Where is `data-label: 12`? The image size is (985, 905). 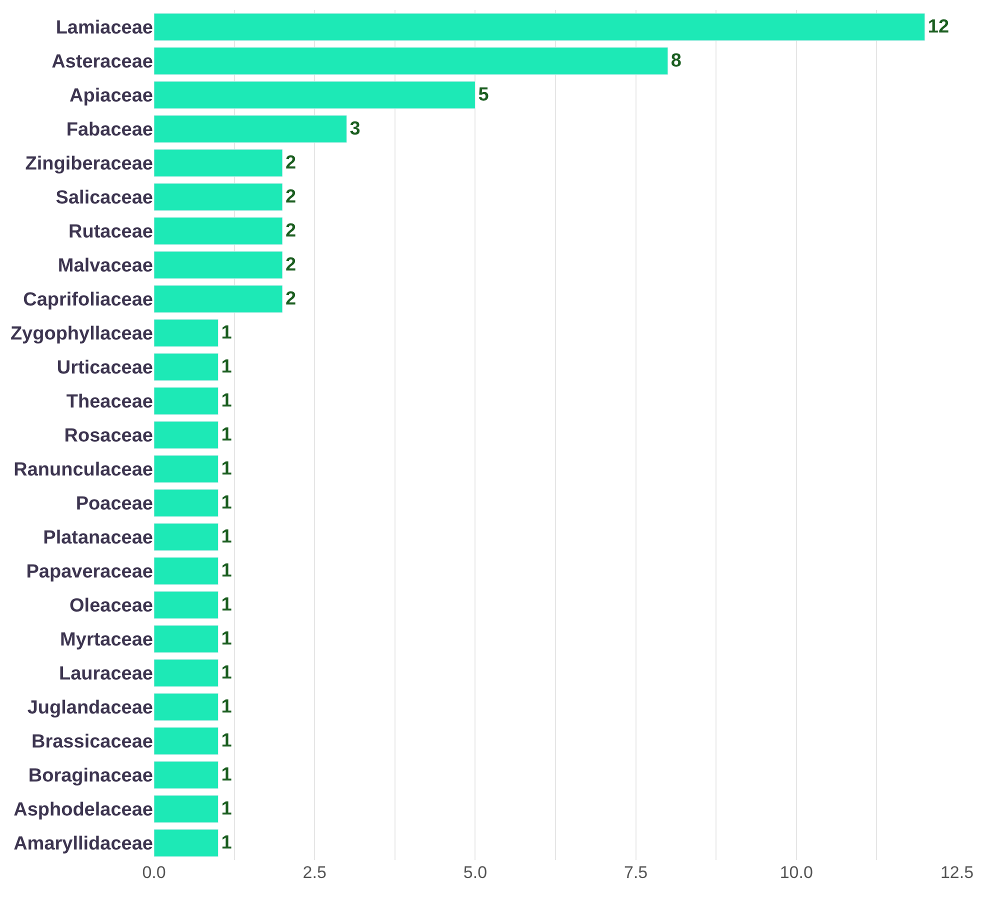 data-label: 12 is located at coordinates (939, 27).